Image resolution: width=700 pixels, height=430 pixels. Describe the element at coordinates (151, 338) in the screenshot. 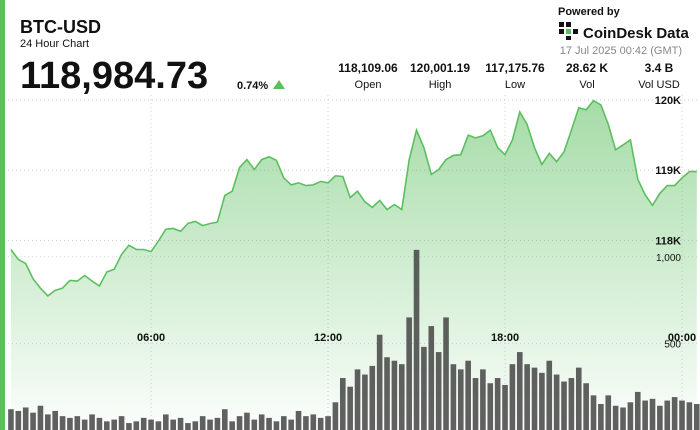

I see `x-tick-label: 06:00` at that location.